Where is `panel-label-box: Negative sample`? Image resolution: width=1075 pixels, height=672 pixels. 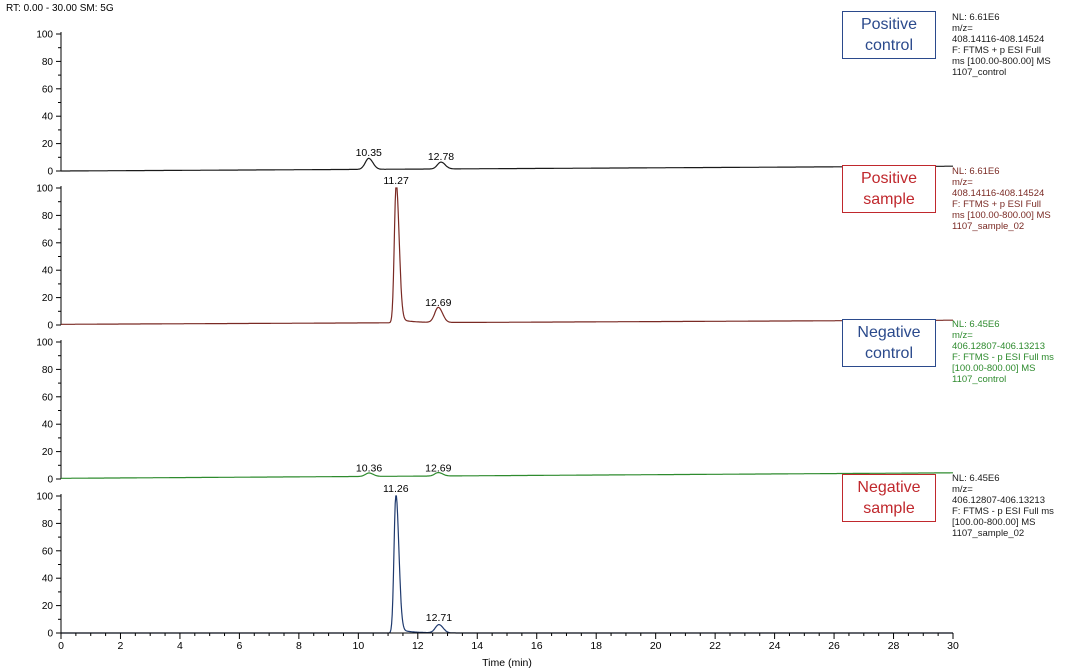
panel-label-box: Negative sample is located at coordinates (889, 498).